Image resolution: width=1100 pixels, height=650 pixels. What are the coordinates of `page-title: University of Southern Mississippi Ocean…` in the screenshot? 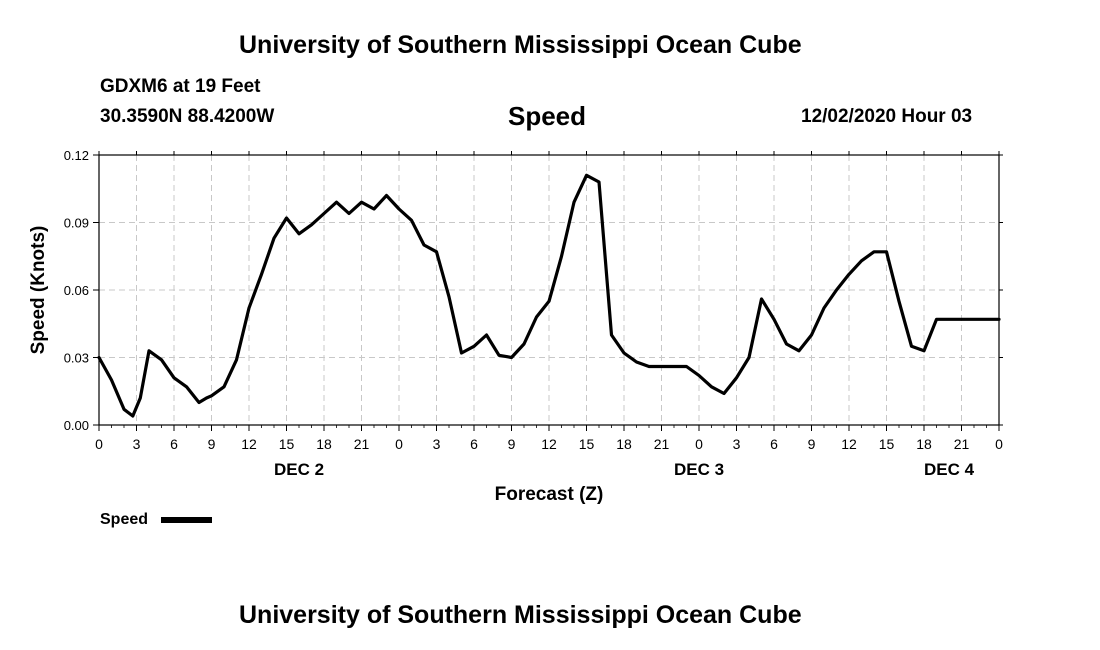 It's located at (520, 45).